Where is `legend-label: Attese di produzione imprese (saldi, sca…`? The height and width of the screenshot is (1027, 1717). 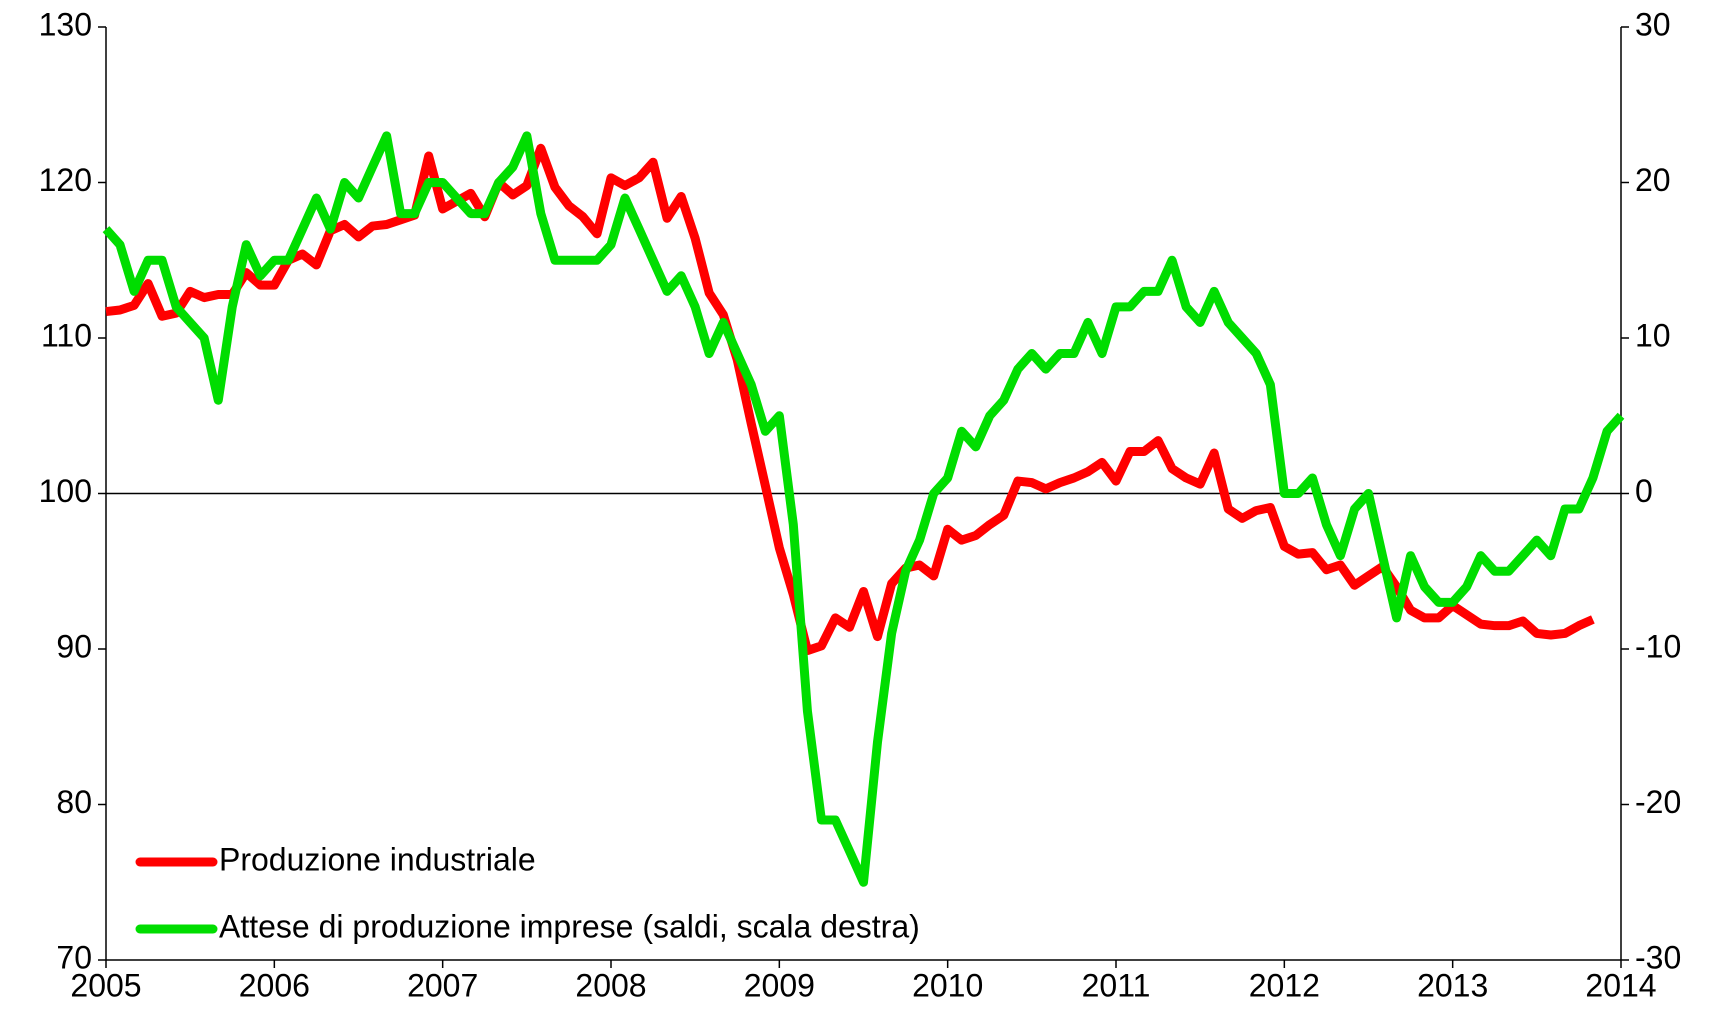 legend-label: Attese di produzione imprese (saldi, sca… is located at coordinates (569, 926).